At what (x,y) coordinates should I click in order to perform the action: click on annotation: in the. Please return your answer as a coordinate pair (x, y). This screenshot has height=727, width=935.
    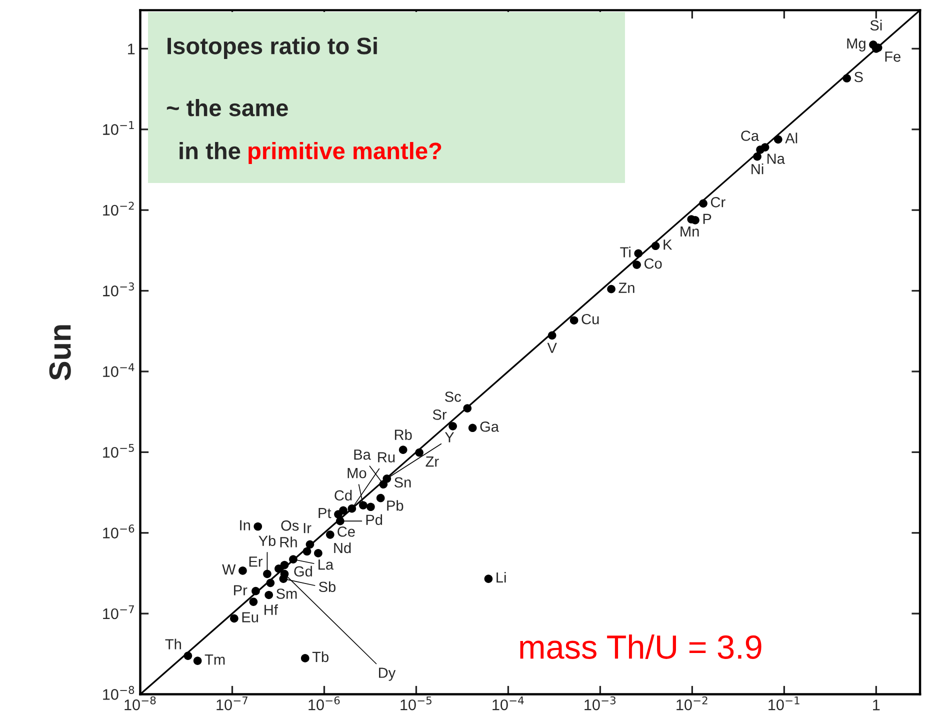
    Looking at the image, I should click on (210, 151).